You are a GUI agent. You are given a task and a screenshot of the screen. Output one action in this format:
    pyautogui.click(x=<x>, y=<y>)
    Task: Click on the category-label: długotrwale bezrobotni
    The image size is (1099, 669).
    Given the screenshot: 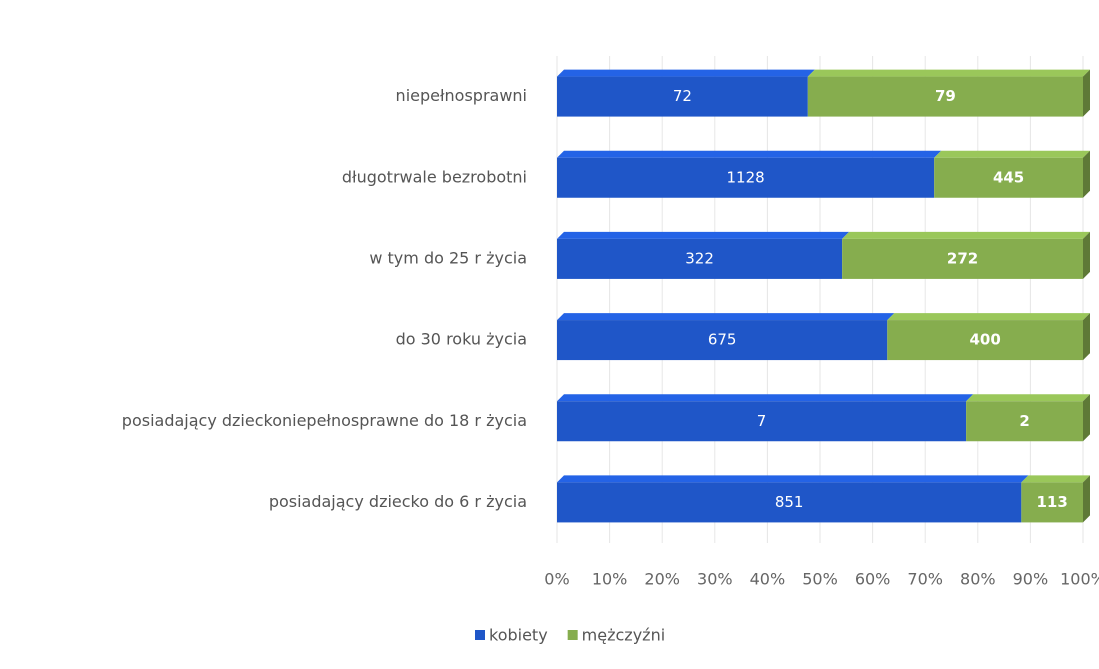 What is the action you would take?
    pyautogui.click(x=434, y=176)
    